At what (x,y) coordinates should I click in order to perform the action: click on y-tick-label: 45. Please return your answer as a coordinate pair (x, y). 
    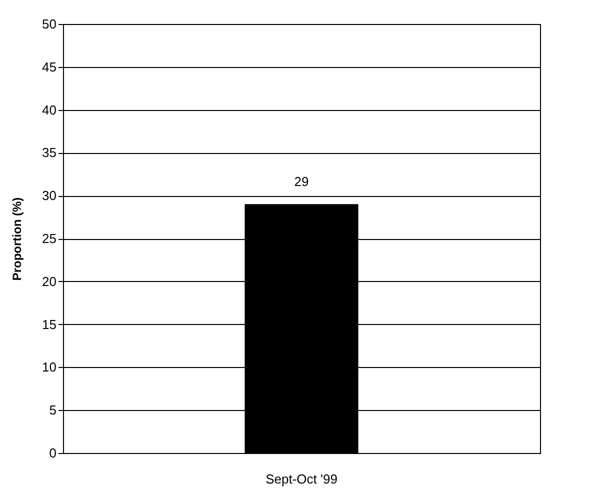
    Looking at the image, I should click on (49, 66).